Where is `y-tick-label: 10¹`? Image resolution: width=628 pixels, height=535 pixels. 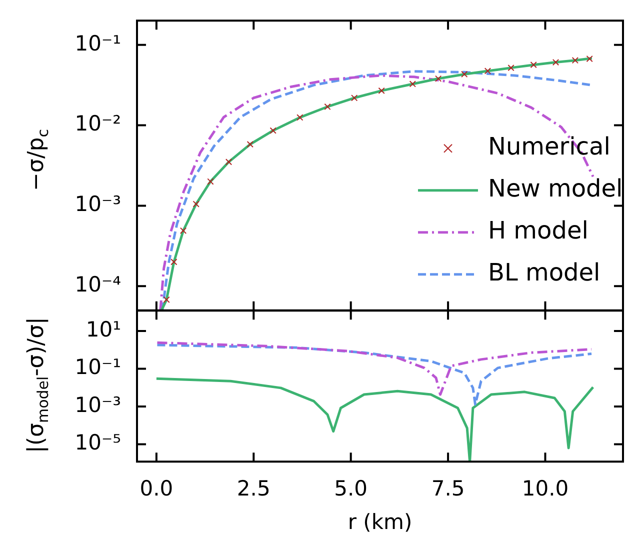
y-tick-label: 10¹ is located at coordinates (103, 329).